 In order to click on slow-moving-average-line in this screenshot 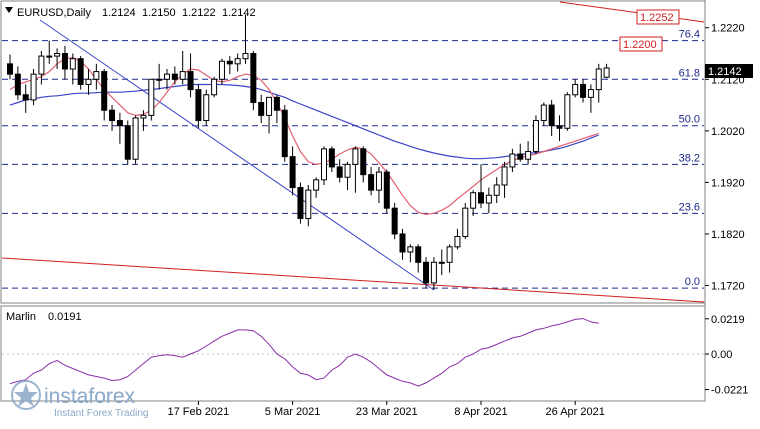, I will do `click(304, 121)`.